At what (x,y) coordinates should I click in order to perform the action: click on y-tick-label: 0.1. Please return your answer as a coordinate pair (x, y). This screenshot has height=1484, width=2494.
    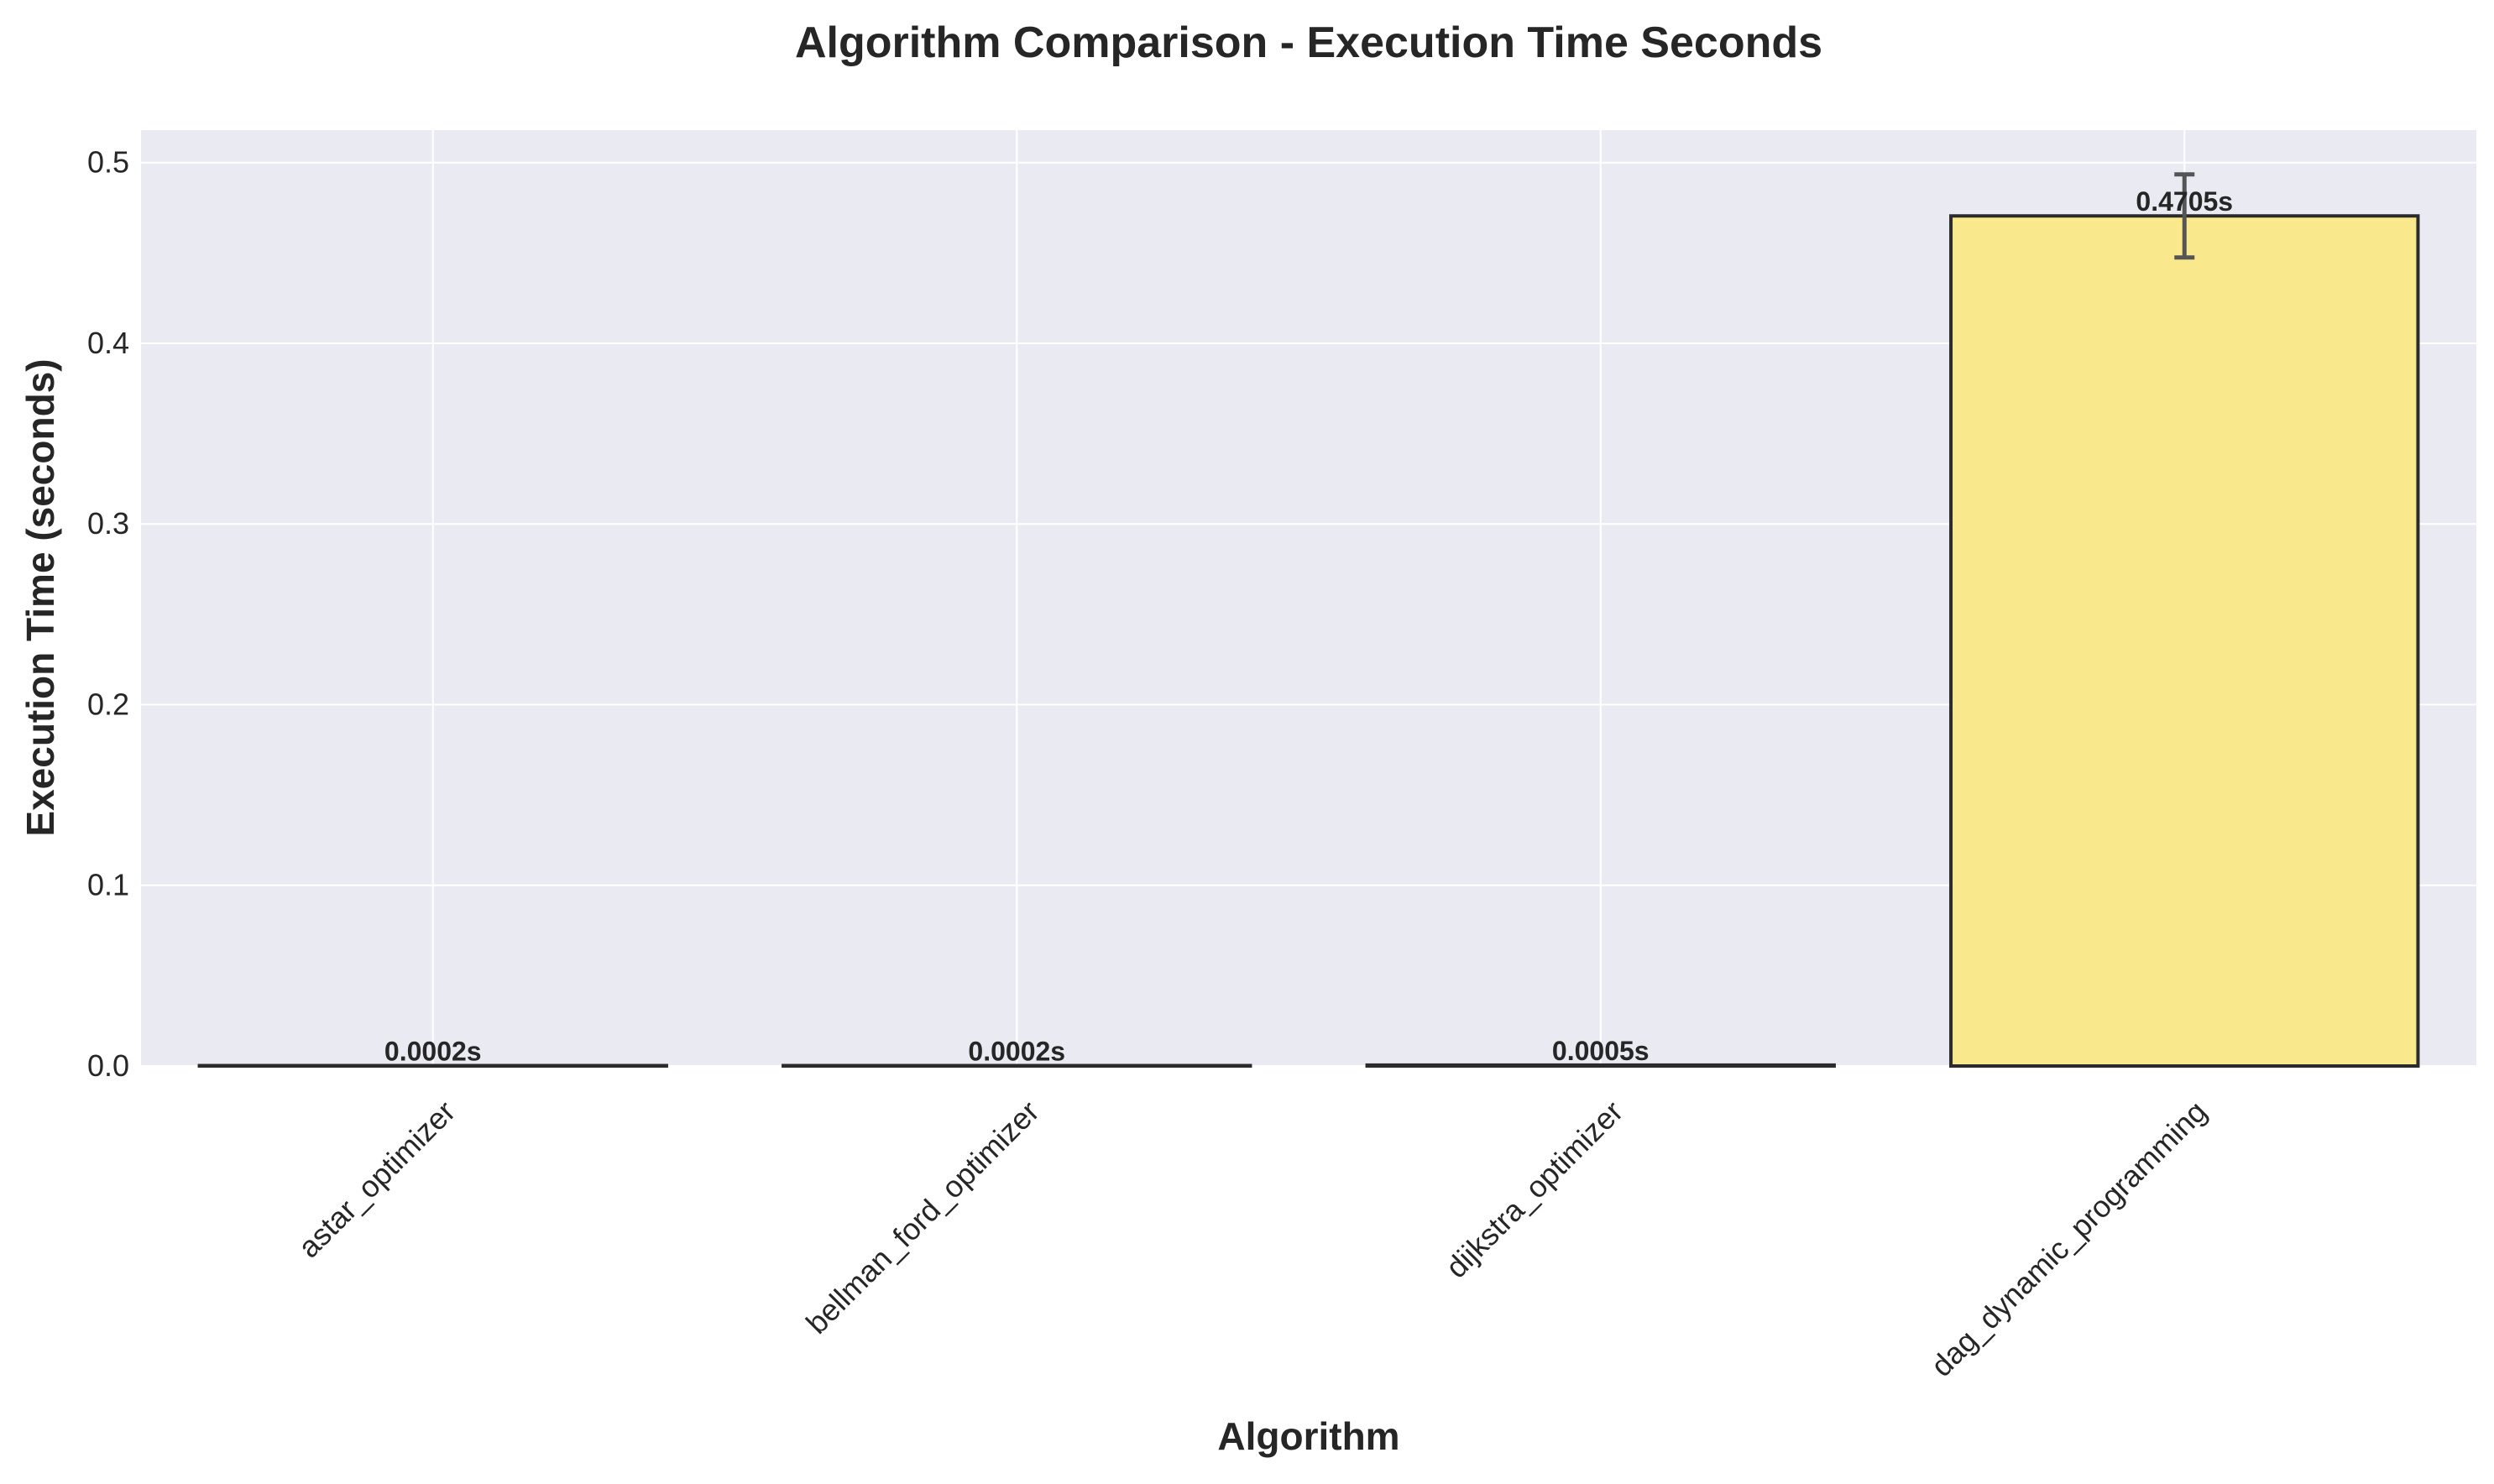
    Looking at the image, I should click on (108, 885).